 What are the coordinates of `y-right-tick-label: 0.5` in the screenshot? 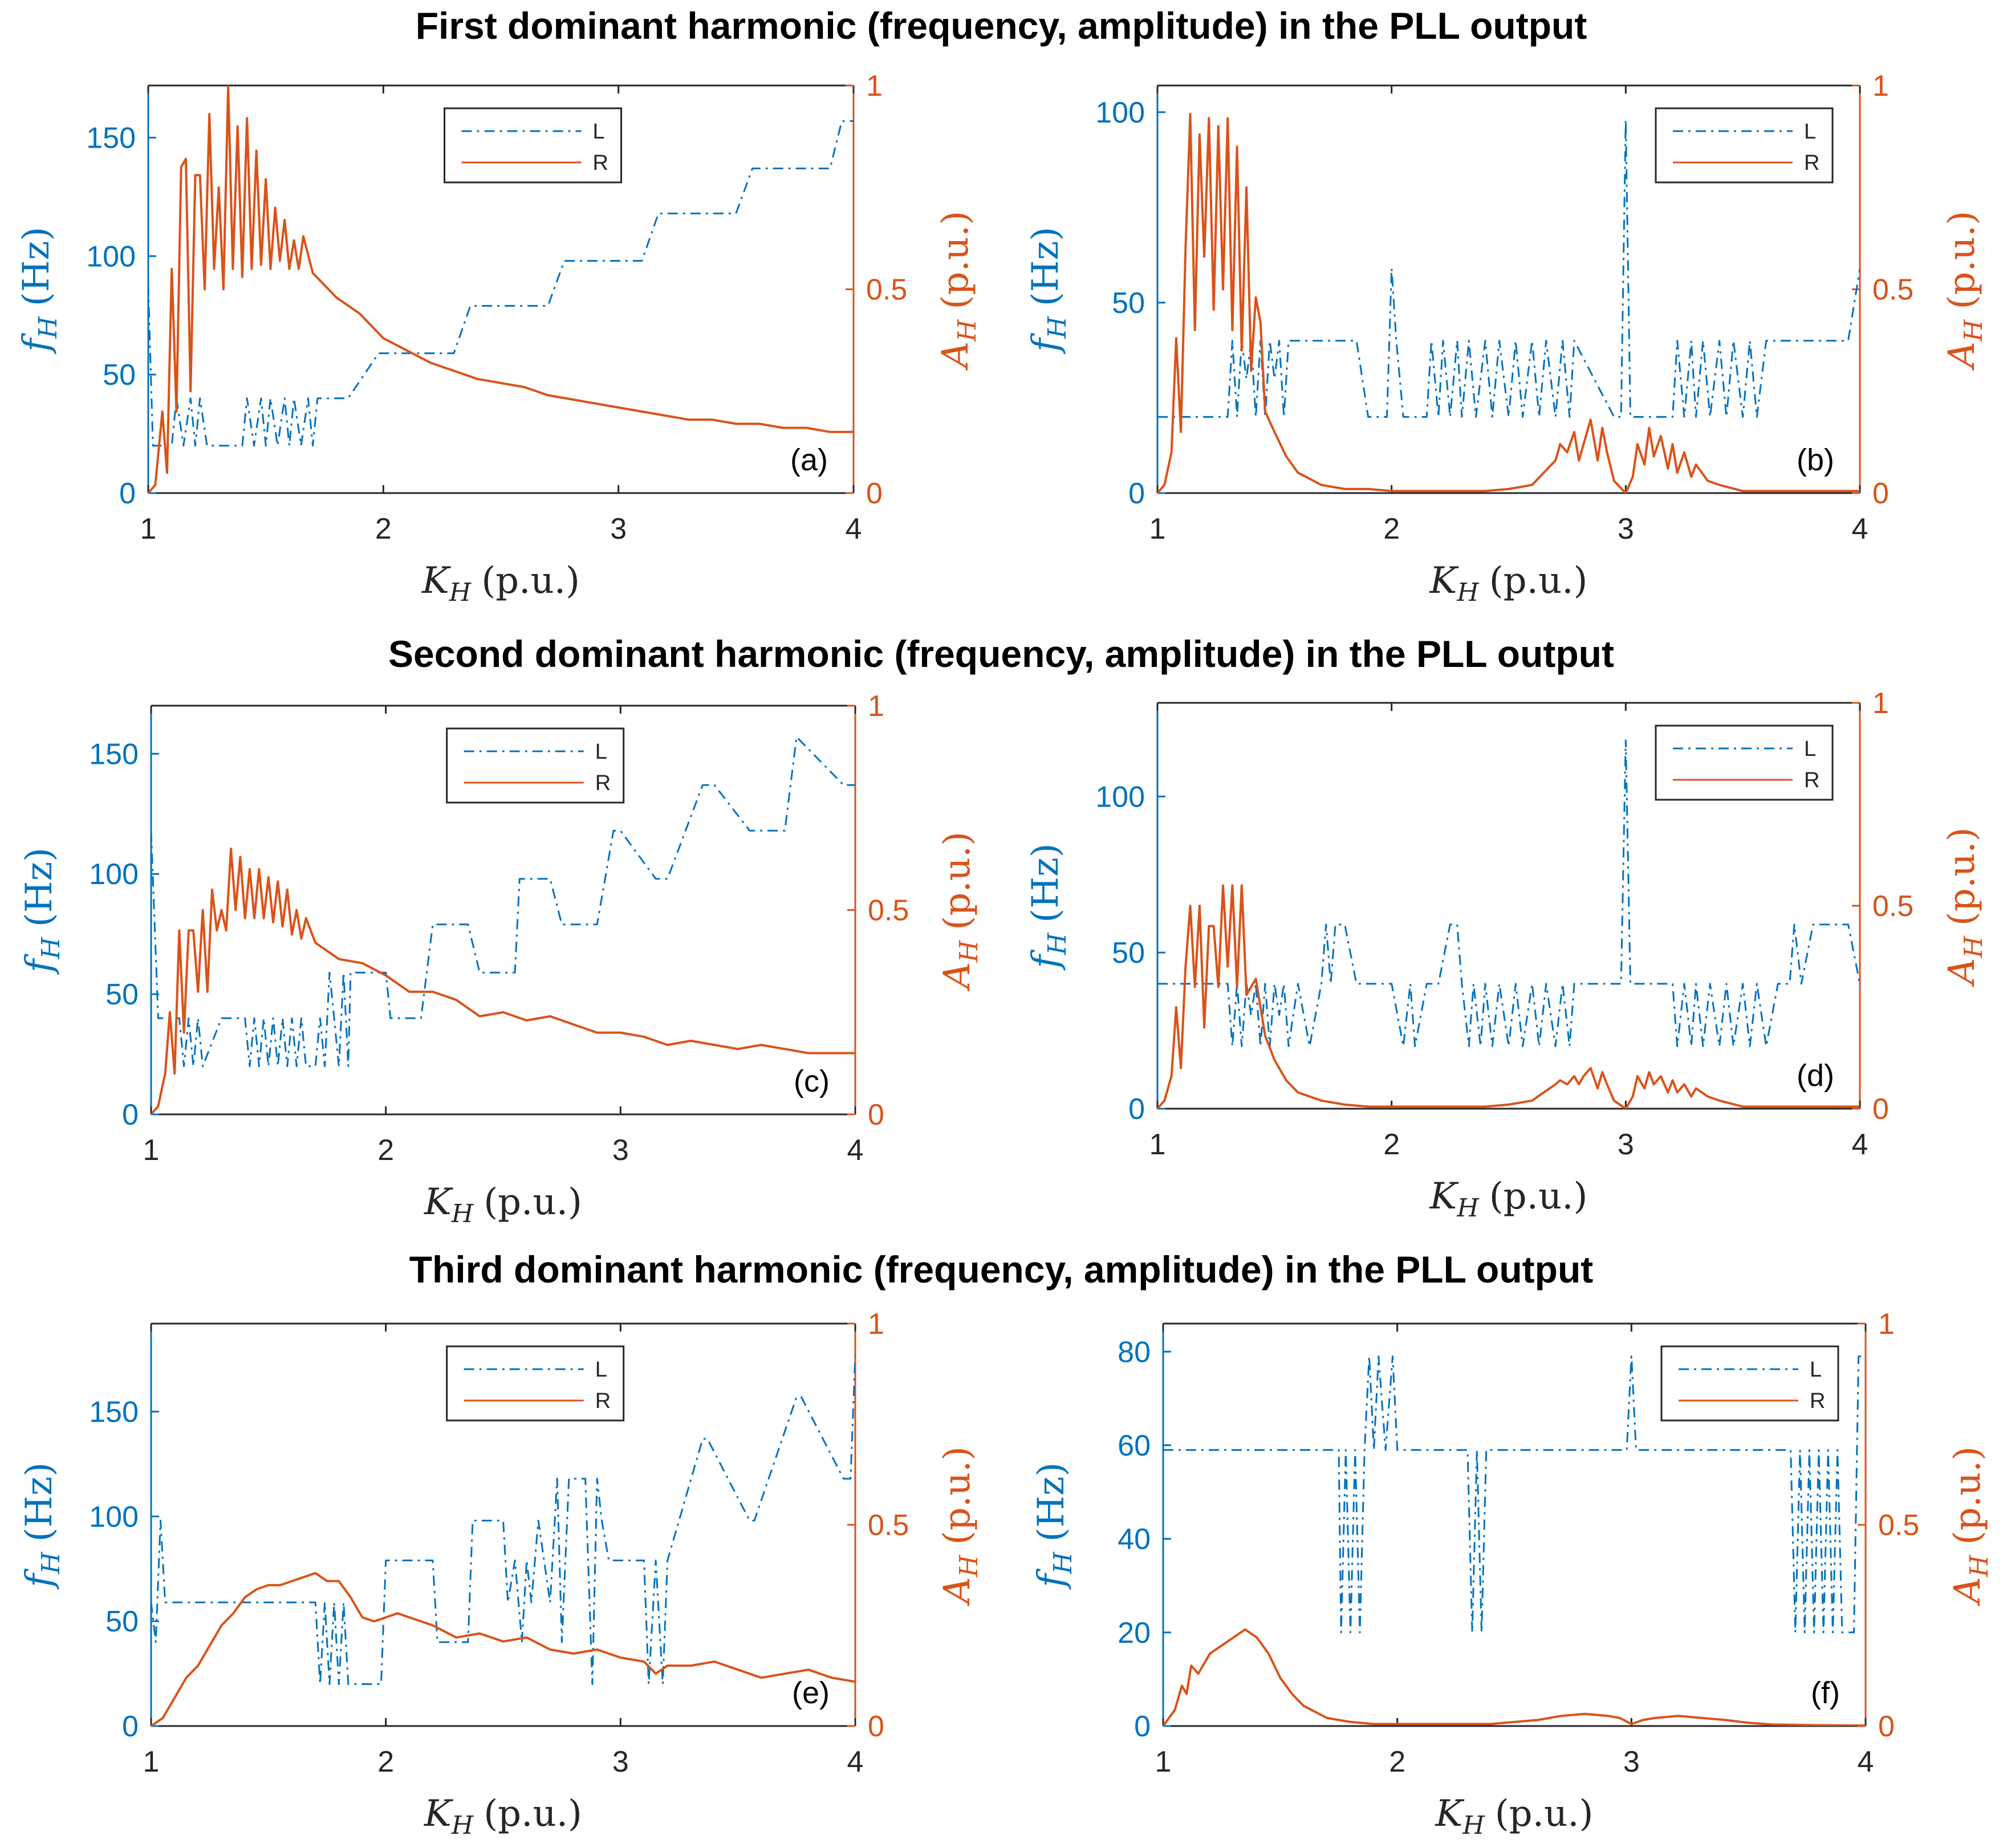 It's located at (1898, 1525).